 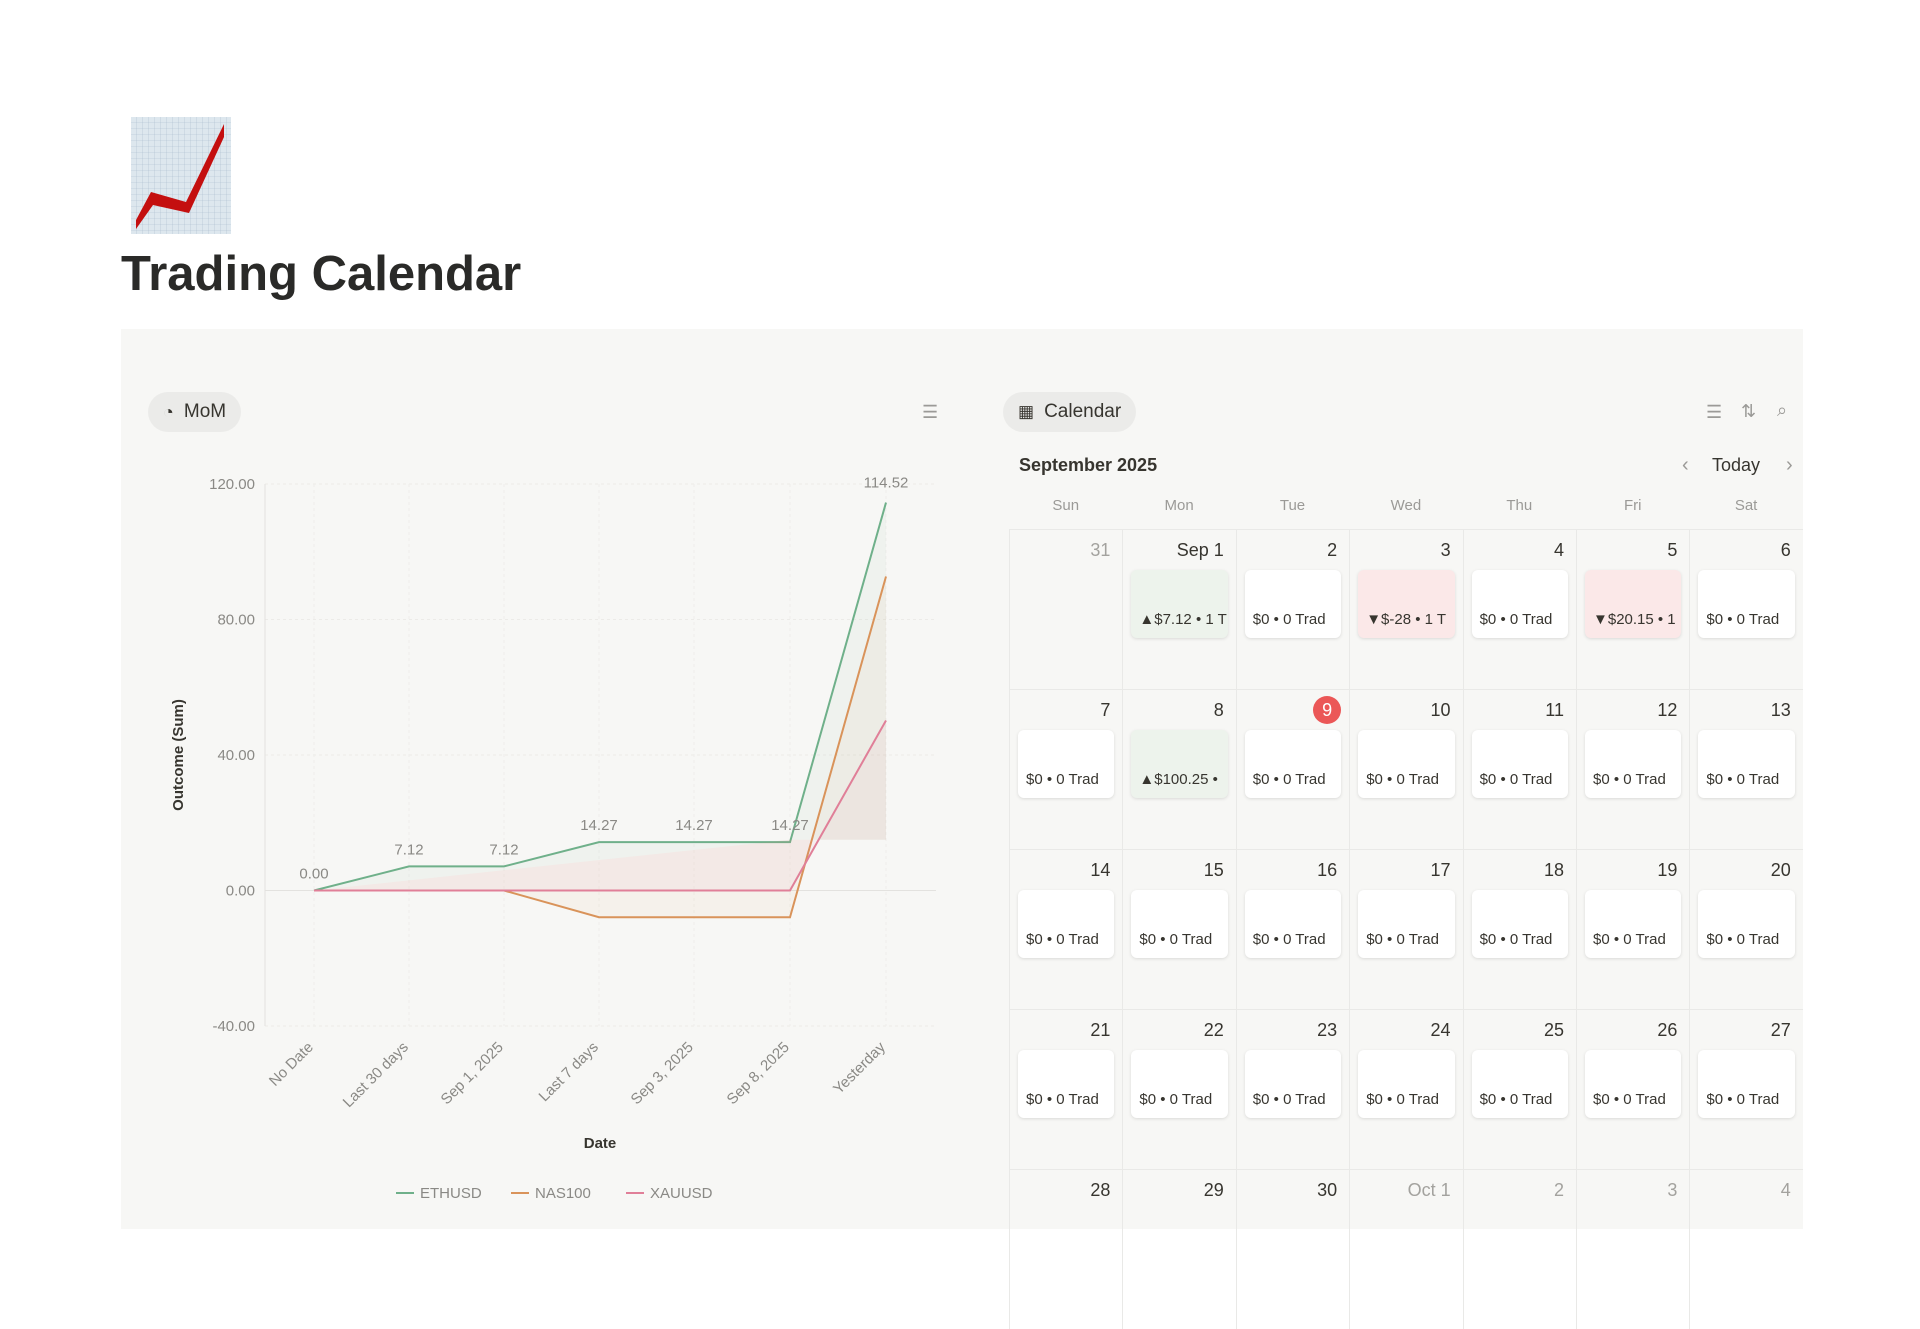 What do you see at coordinates (236, 755) in the screenshot?
I see `y-tick-label: 40.00` at bounding box center [236, 755].